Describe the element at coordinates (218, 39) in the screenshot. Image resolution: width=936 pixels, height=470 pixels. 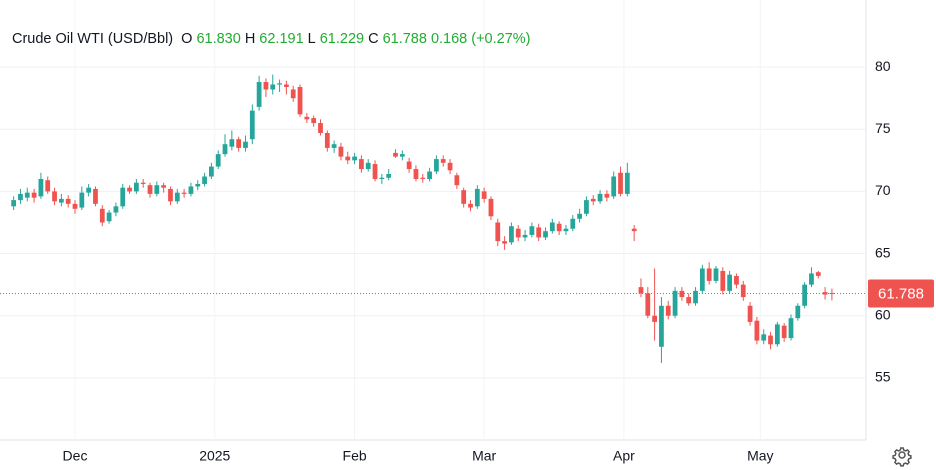
I see `field-value: 61.830` at that location.